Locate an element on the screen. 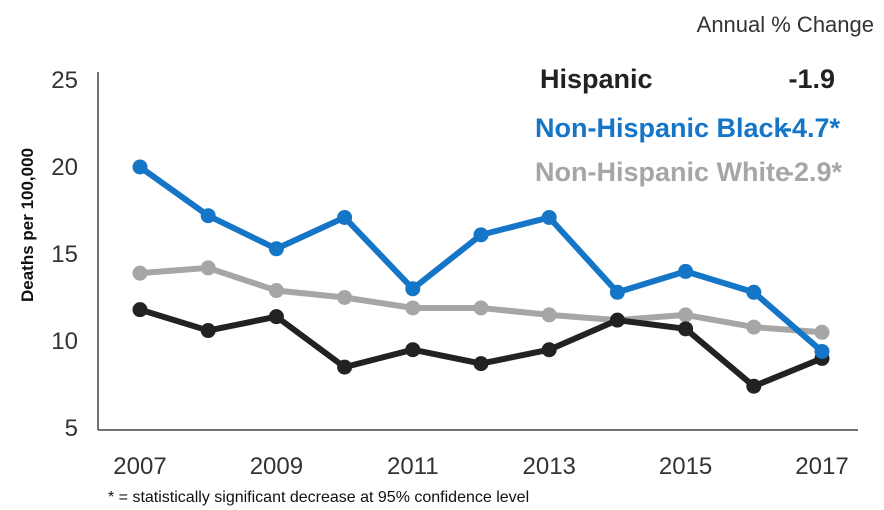  x-tick-label: 2011 is located at coordinates (413, 466).